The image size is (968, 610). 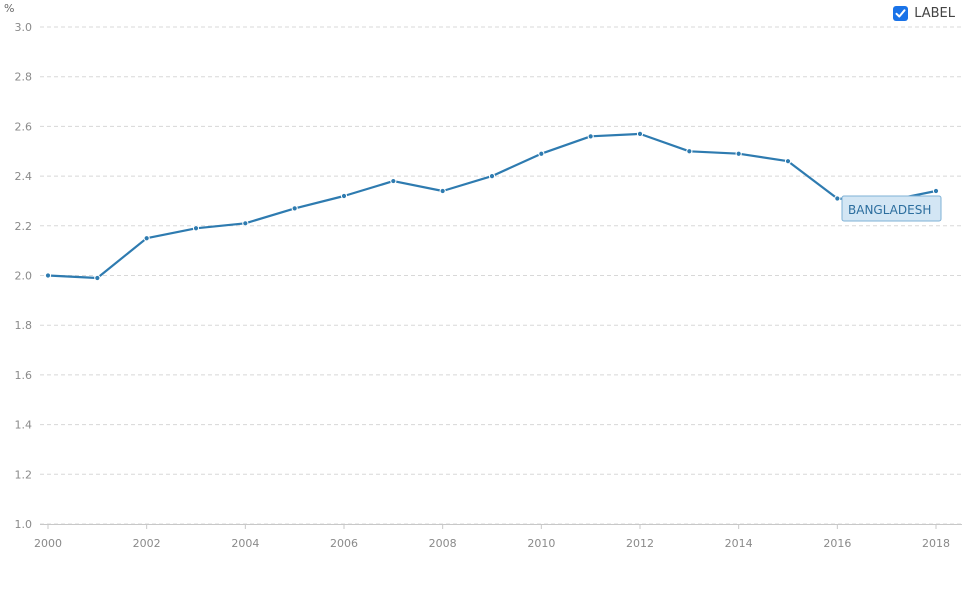 I want to click on data-point-2009, so click(x=492, y=176).